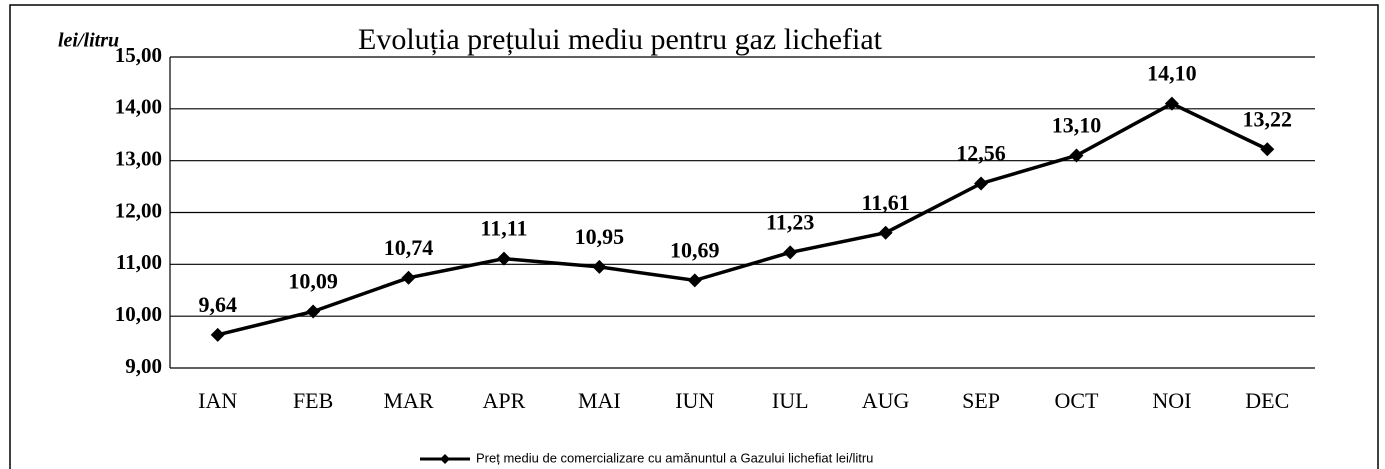 The width and height of the screenshot is (1385, 469). What do you see at coordinates (409, 247) in the screenshot?
I see `data-label: 10,74` at bounding box center [409, 247].